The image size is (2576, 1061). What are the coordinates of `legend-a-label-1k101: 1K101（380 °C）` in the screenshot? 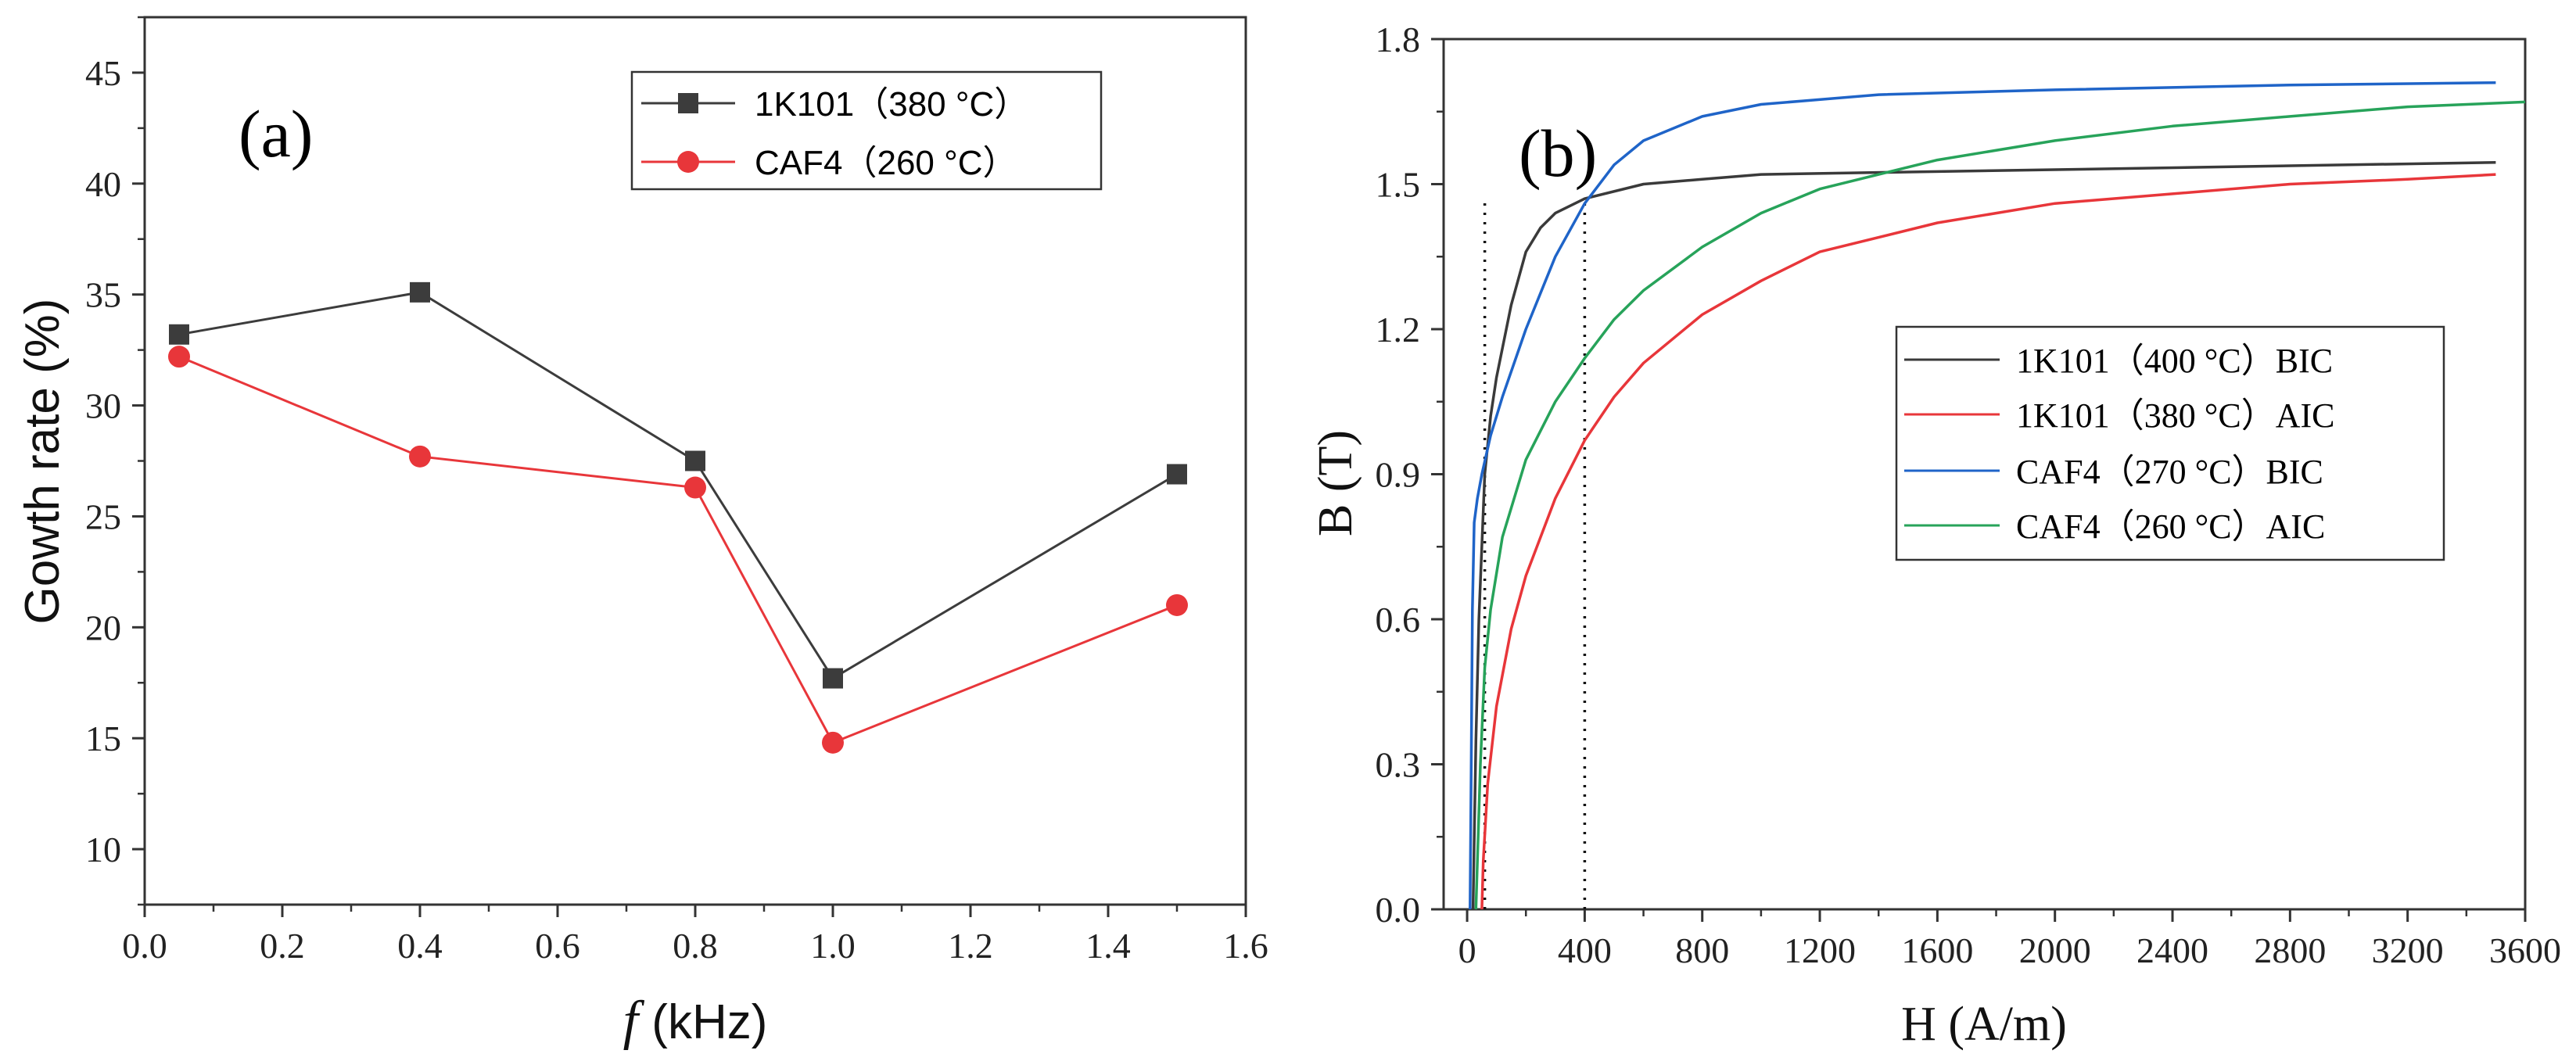 It's located at (891, 104).